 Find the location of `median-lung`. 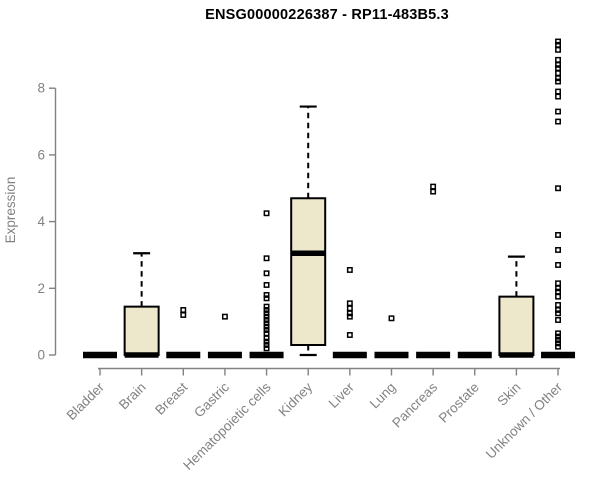

median-lung is located at coordinates (391, 355).